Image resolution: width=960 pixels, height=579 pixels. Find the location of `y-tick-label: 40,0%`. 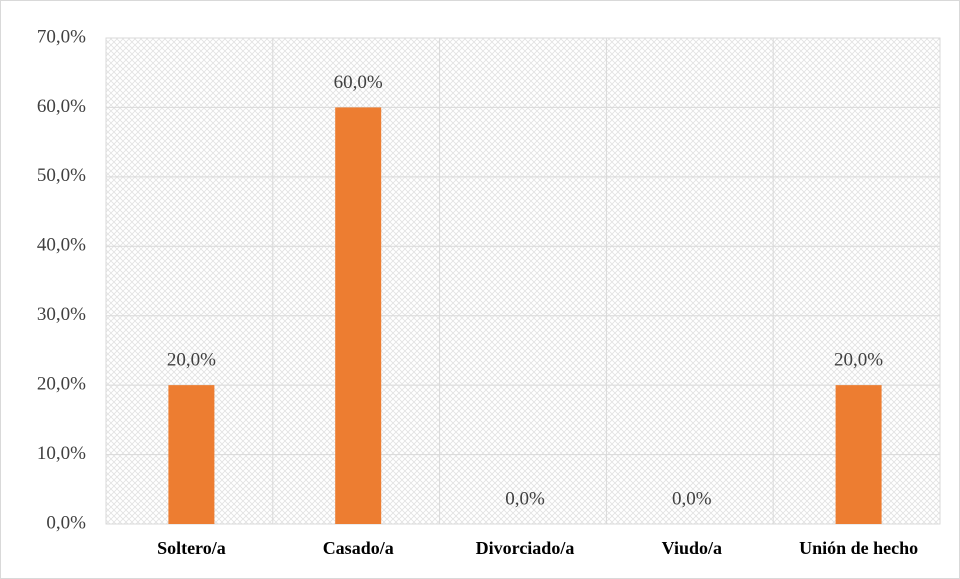

y-tick-label: 40,0% is located at coordinates (61, 245).